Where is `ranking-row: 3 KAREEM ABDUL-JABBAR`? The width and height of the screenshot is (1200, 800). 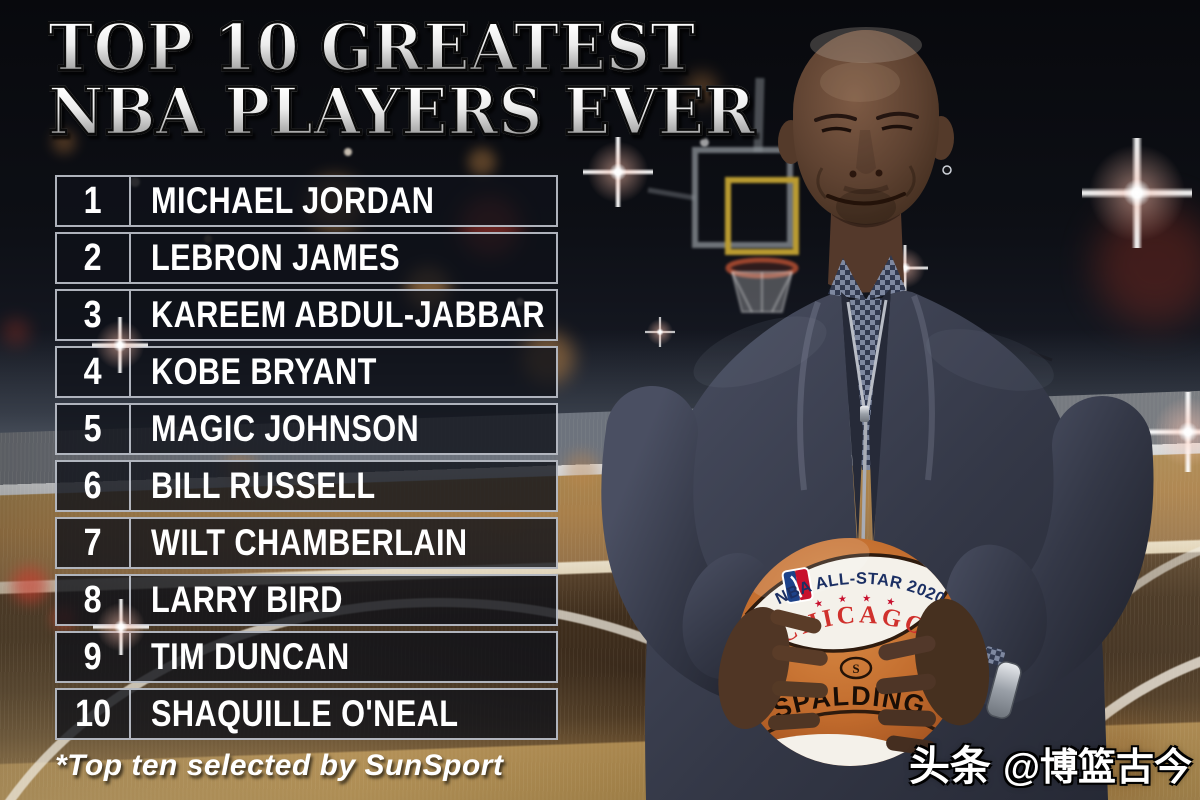 ranking-row: 3 KAREEM ABDUL-JABBAR is located at coordinates (306, 315).